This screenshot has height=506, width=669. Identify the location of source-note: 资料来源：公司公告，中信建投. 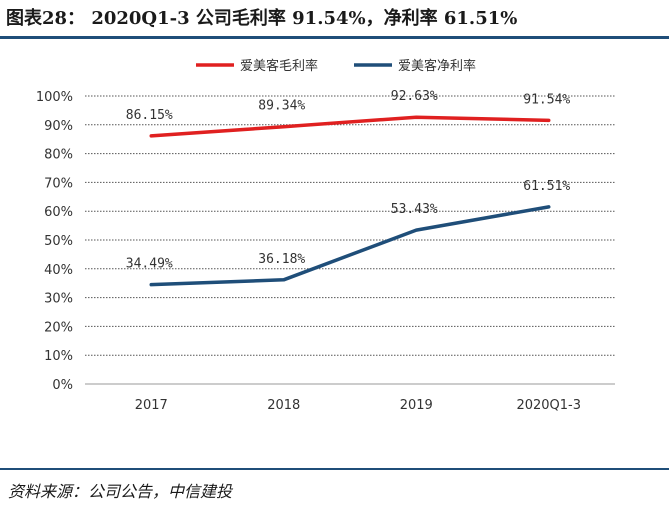
(120, 491).